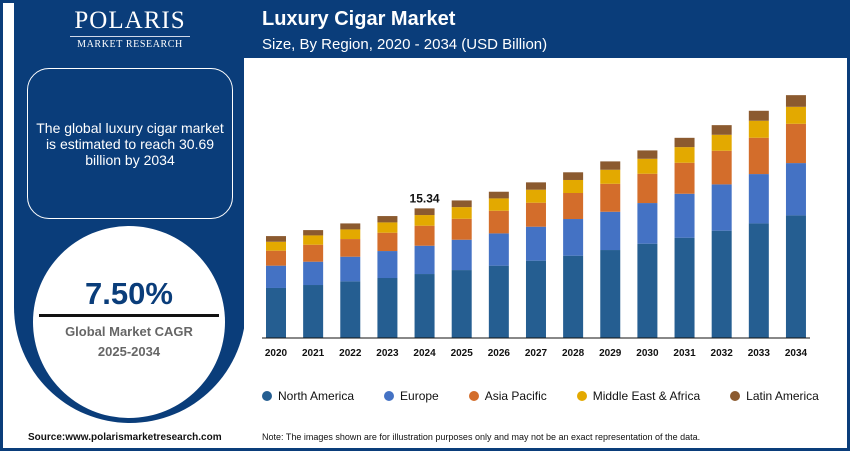 This screenshot has height=451, width=850. Describe the element at coordinates (350, 309) in the screenshot. I see `bar-segment-north-america-2022` at that location.